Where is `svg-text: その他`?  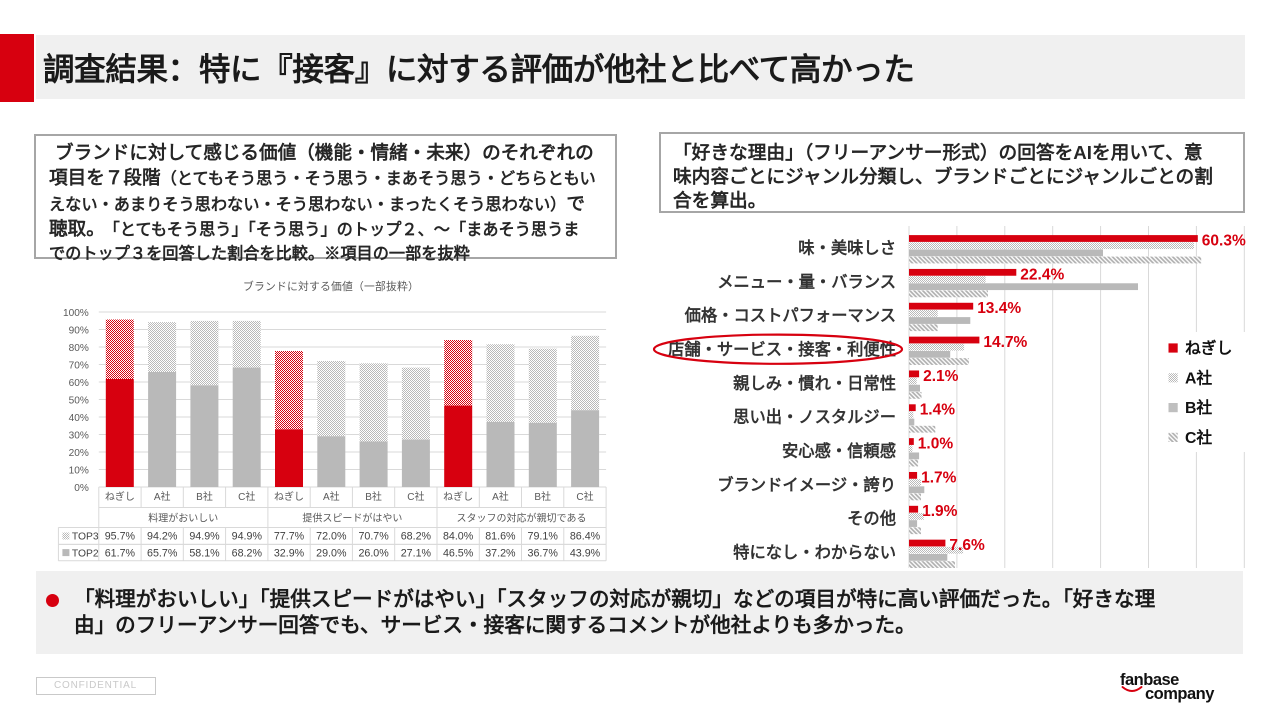
svg-text: その他 is located at coordinates (872, 518).